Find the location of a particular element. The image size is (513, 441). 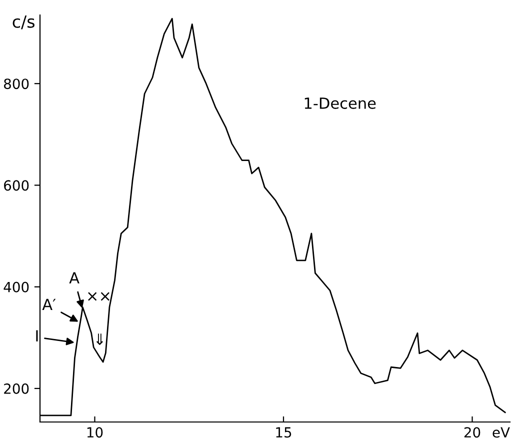

annotation: A′ is located at coordinates (49, 304).